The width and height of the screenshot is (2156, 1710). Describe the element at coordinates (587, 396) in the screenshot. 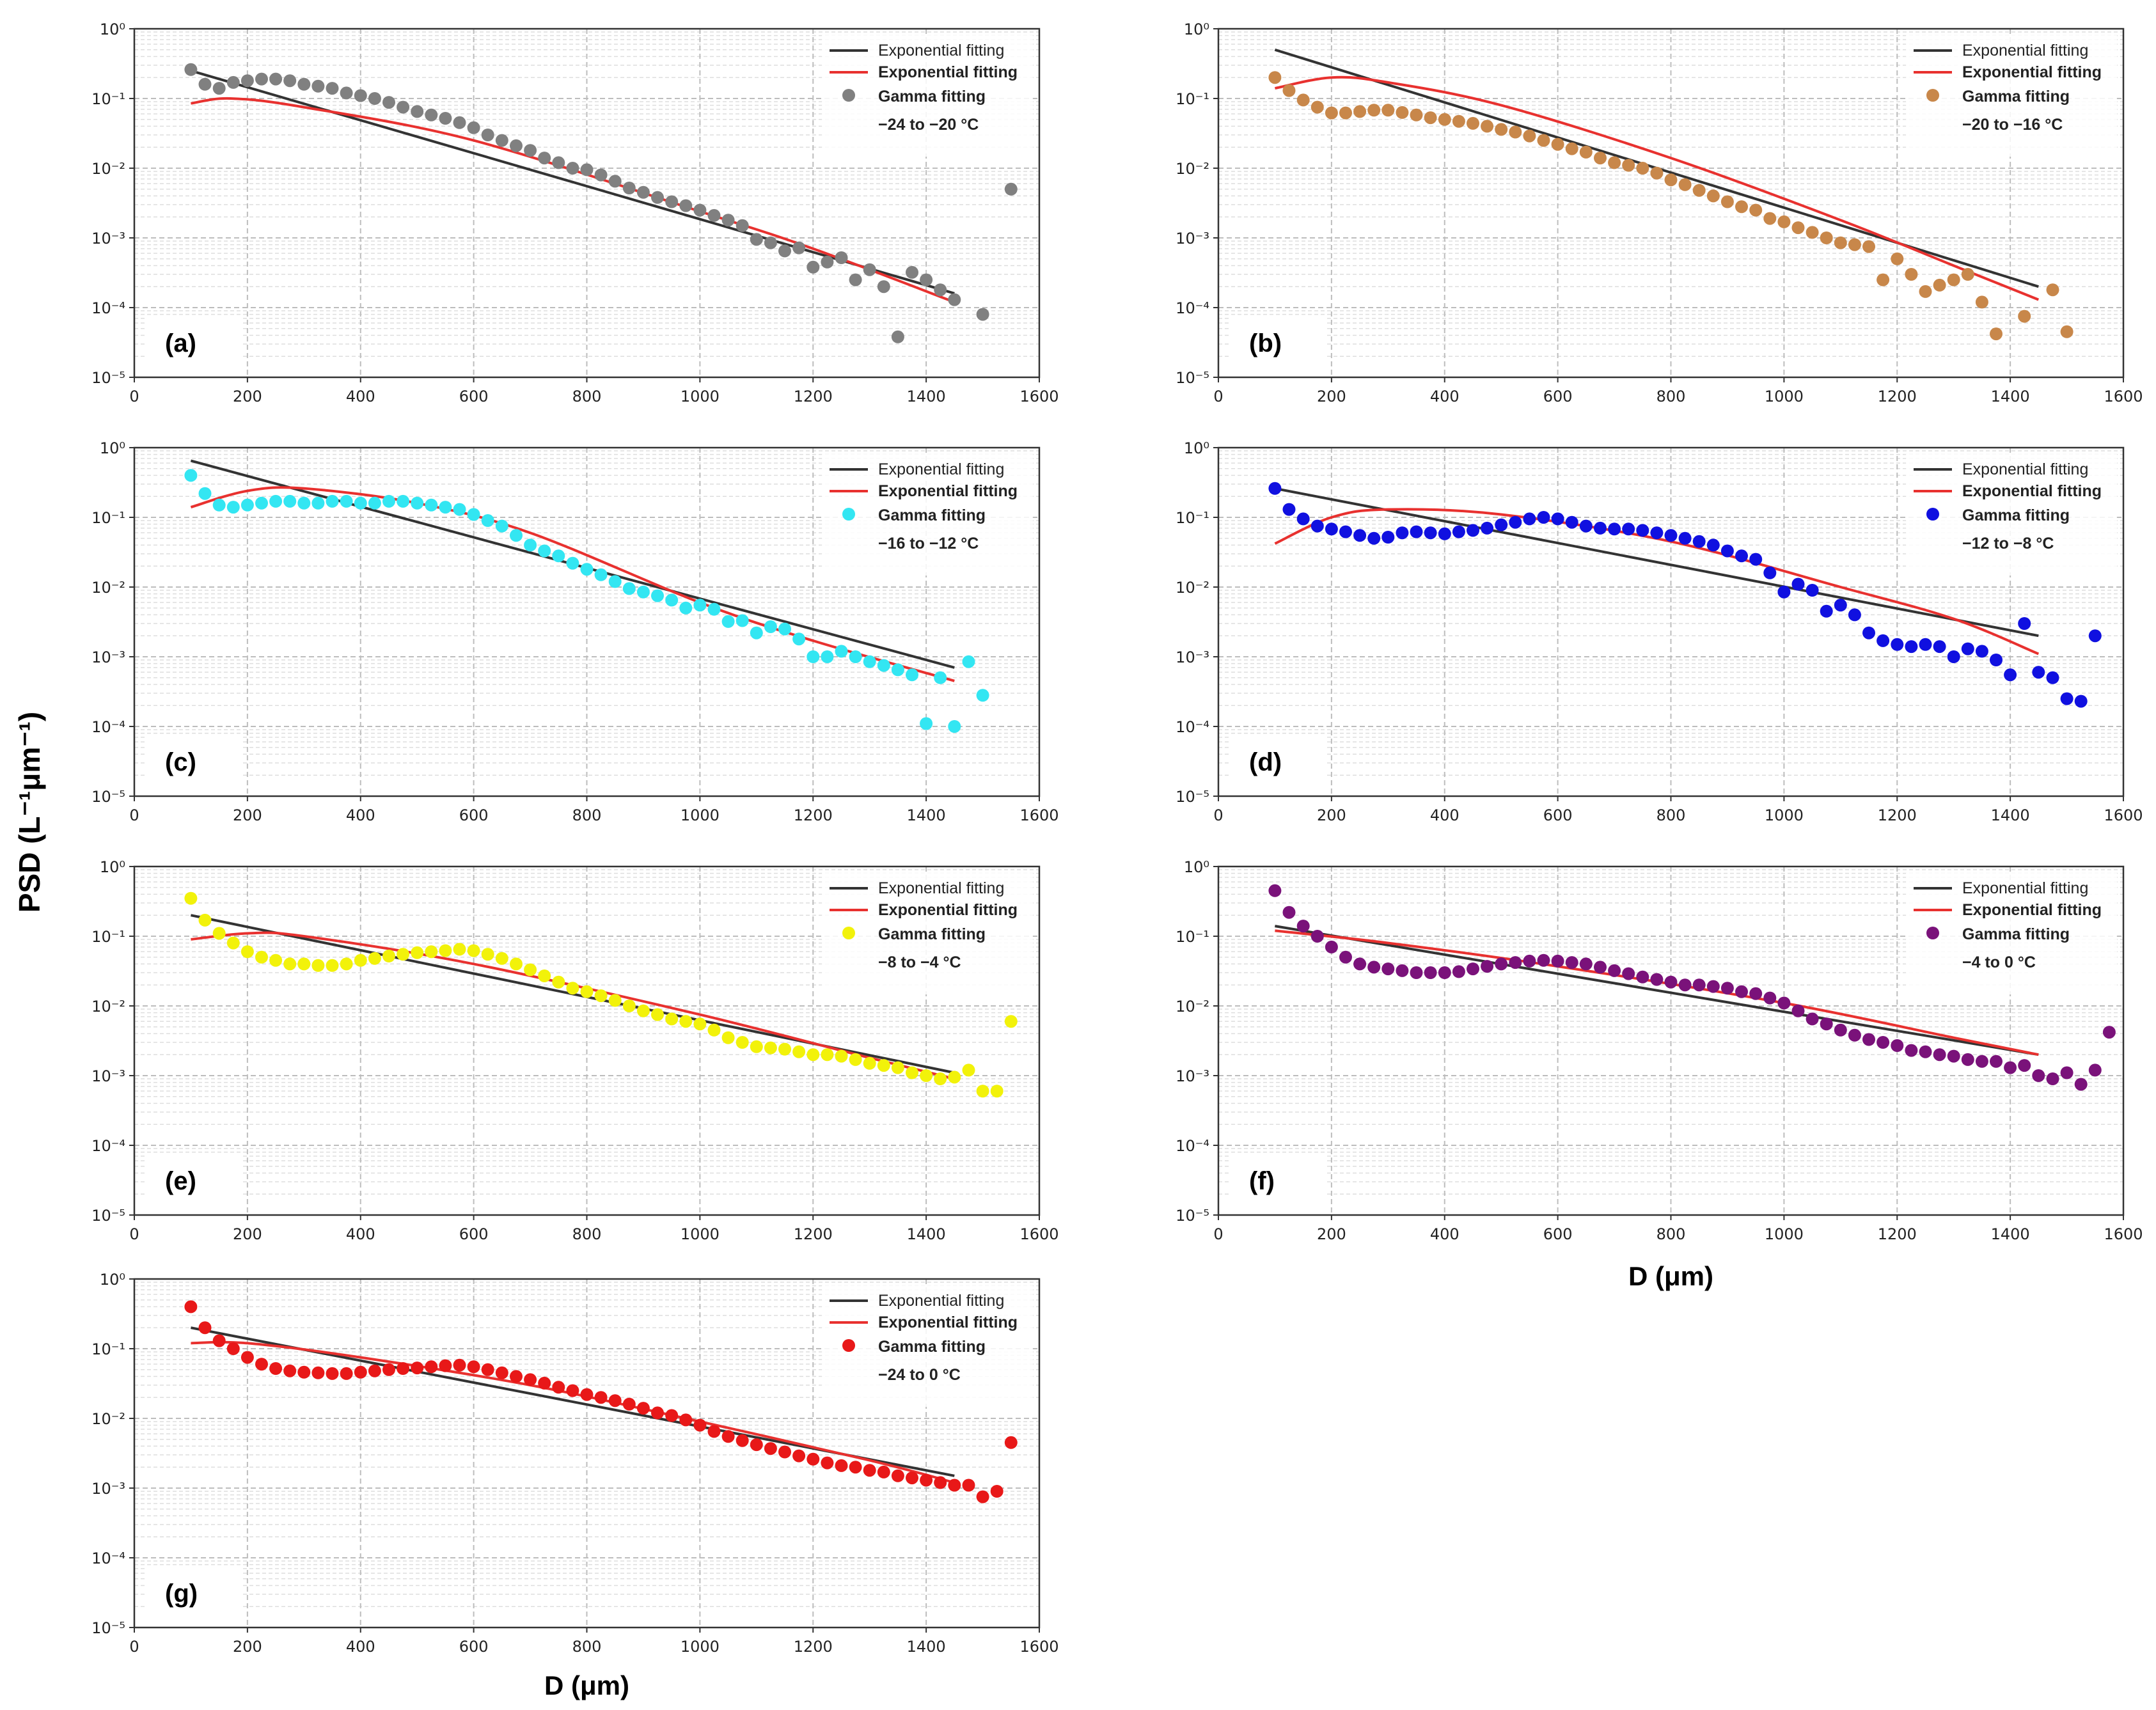

I see `x-tick-label: 800` at that location.